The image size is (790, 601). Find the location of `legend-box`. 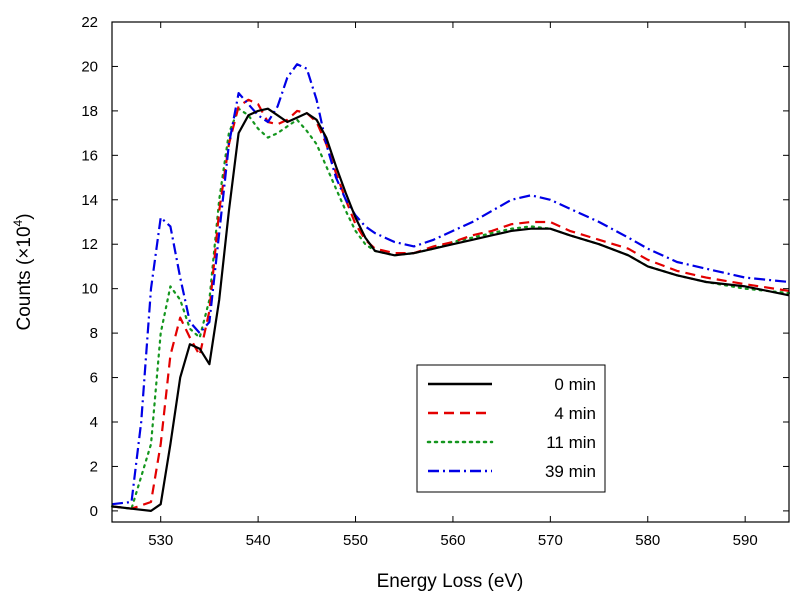

legend-box is located at coordinates (511, 428).